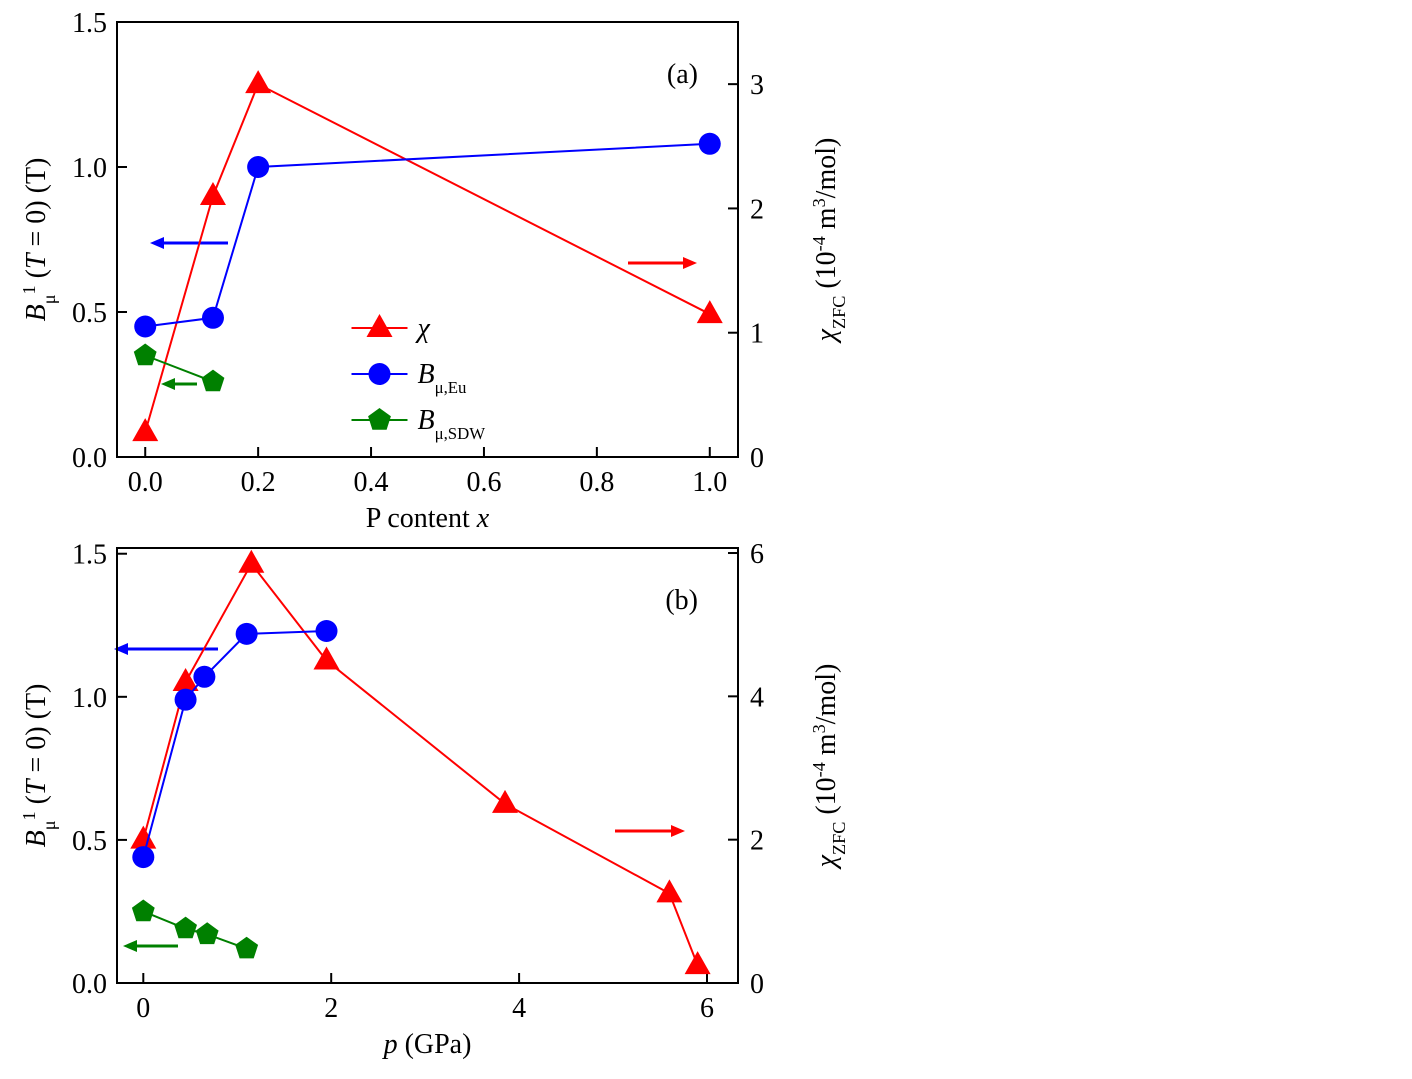 The width and height of the screenshot is (1412, 1079). Describe the element at coordinates (421, 518) in the screenshot. I see `label-part: P content` at that location.